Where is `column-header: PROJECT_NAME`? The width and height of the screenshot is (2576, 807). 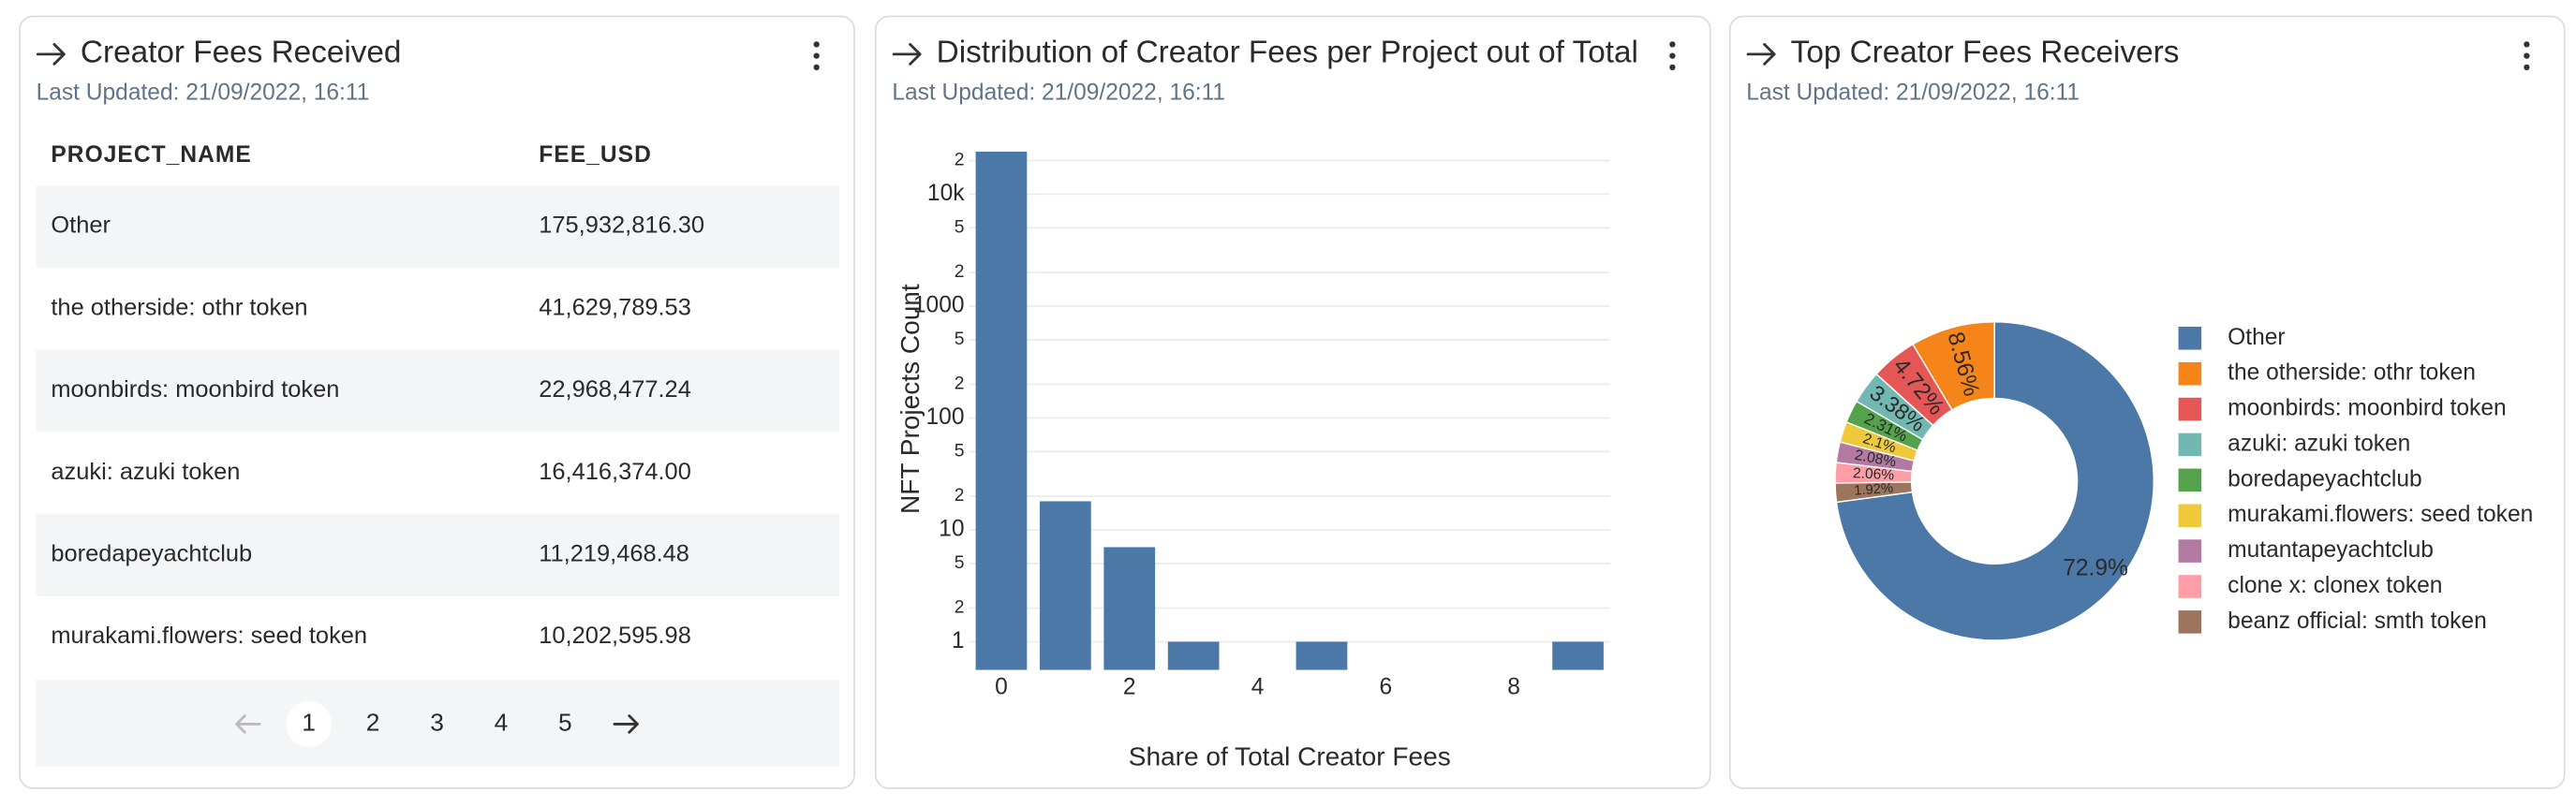 column-header: PROJECT_NAME is located at coordinates (151, 155).